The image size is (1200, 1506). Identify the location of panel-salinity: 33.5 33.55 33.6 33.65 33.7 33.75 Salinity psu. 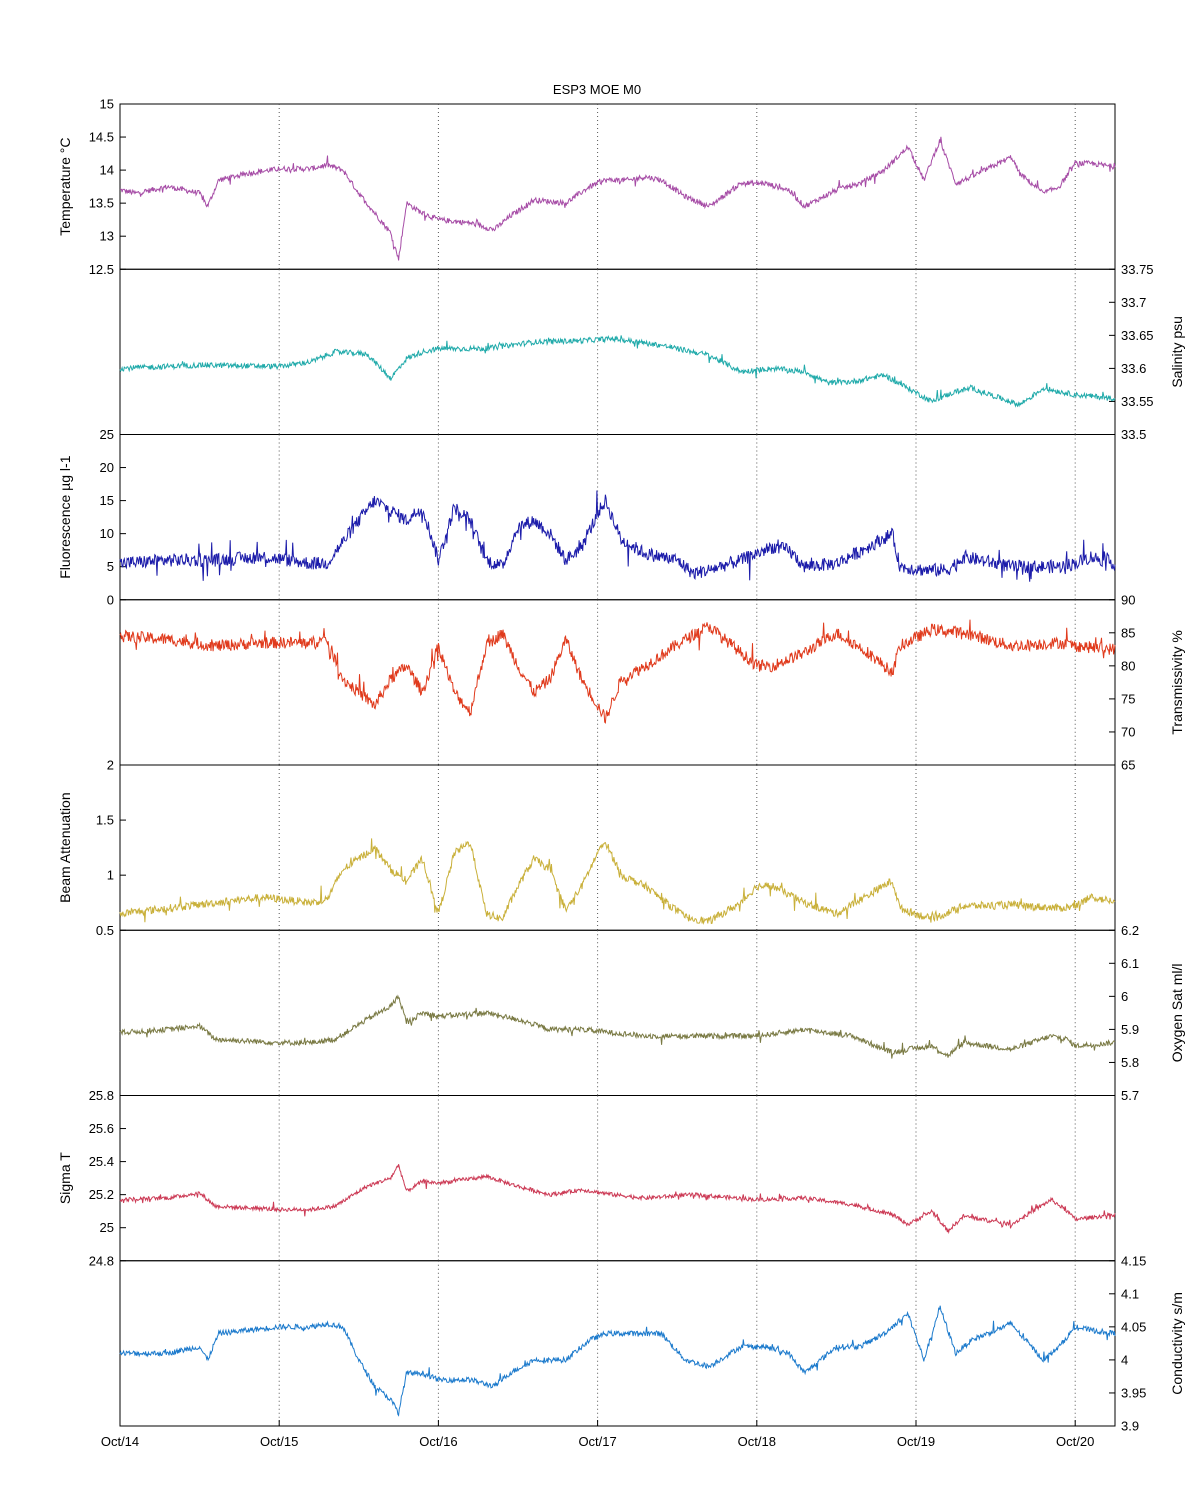
(652, 352).